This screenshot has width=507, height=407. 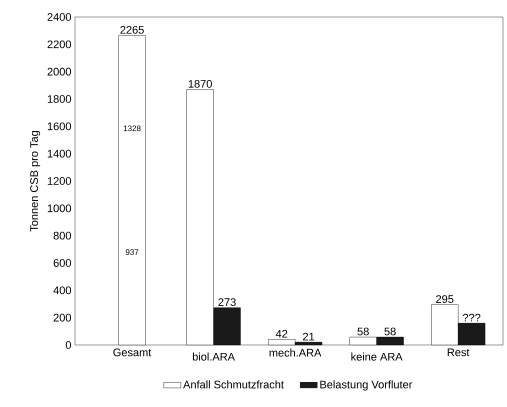 What do you see at coordinates (308, 336) in the screenshot?
I see `data-label: 21` at bounding box center [308, 336].